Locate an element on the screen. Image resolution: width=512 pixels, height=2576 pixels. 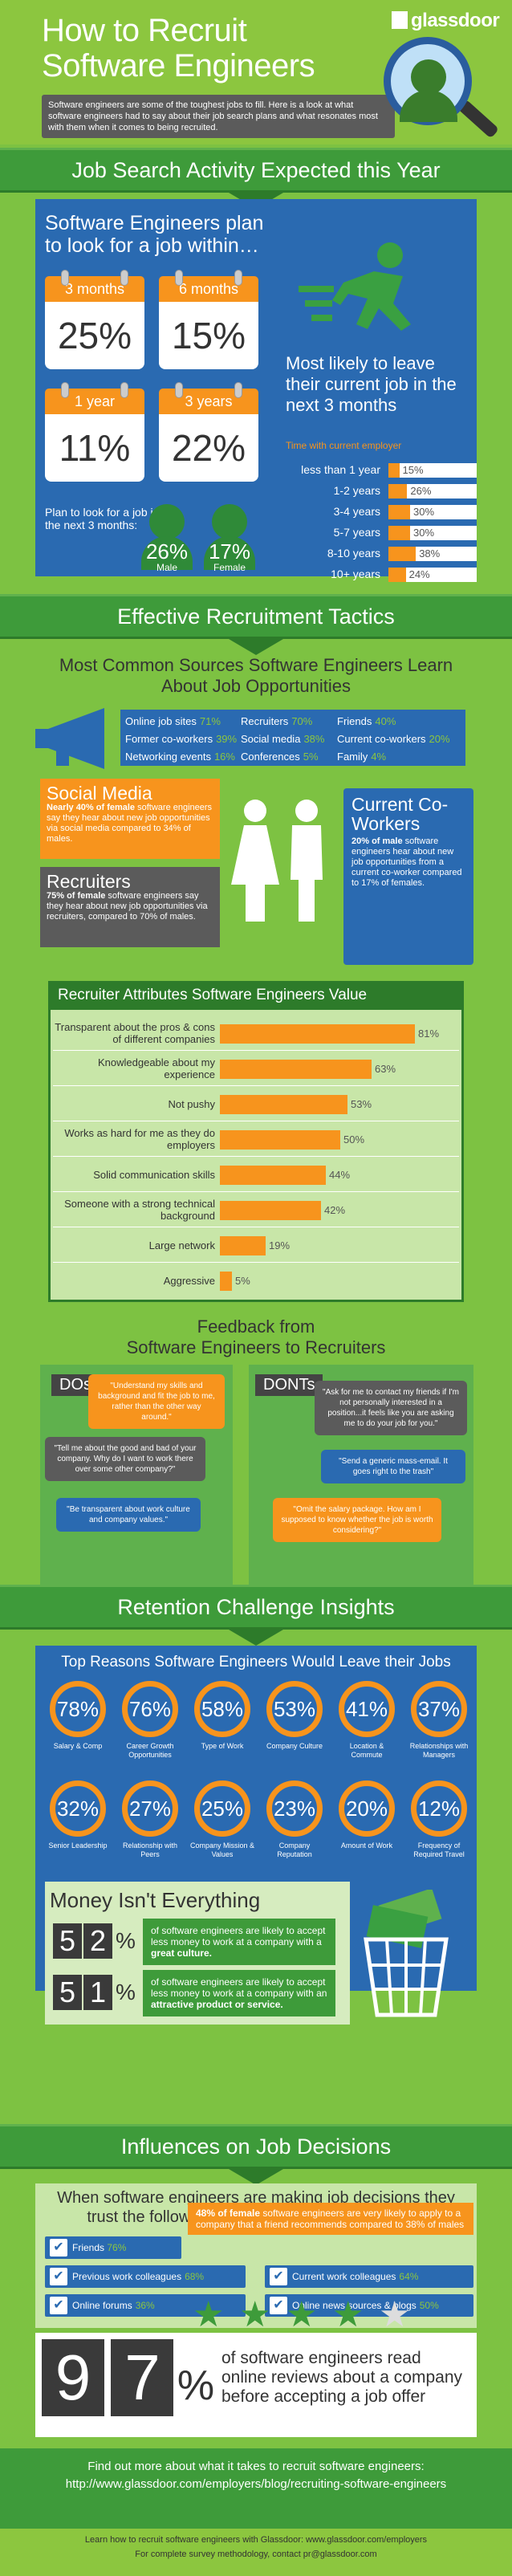
reason-label: Location & Commute is located at coordinates (366, 1750).